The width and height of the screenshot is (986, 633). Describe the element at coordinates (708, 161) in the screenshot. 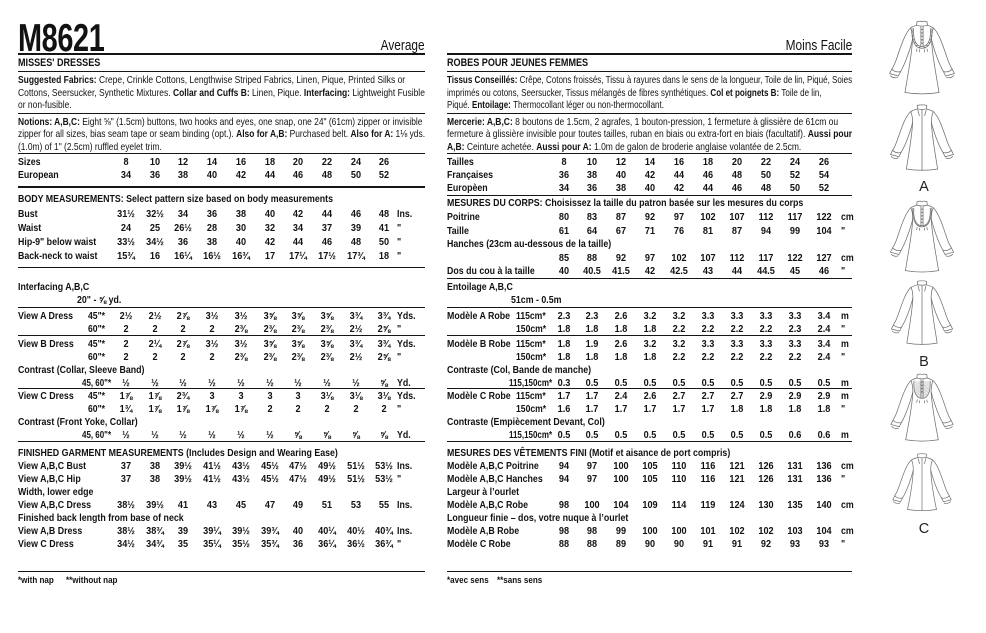

I see `table-cell: 18` at that location.